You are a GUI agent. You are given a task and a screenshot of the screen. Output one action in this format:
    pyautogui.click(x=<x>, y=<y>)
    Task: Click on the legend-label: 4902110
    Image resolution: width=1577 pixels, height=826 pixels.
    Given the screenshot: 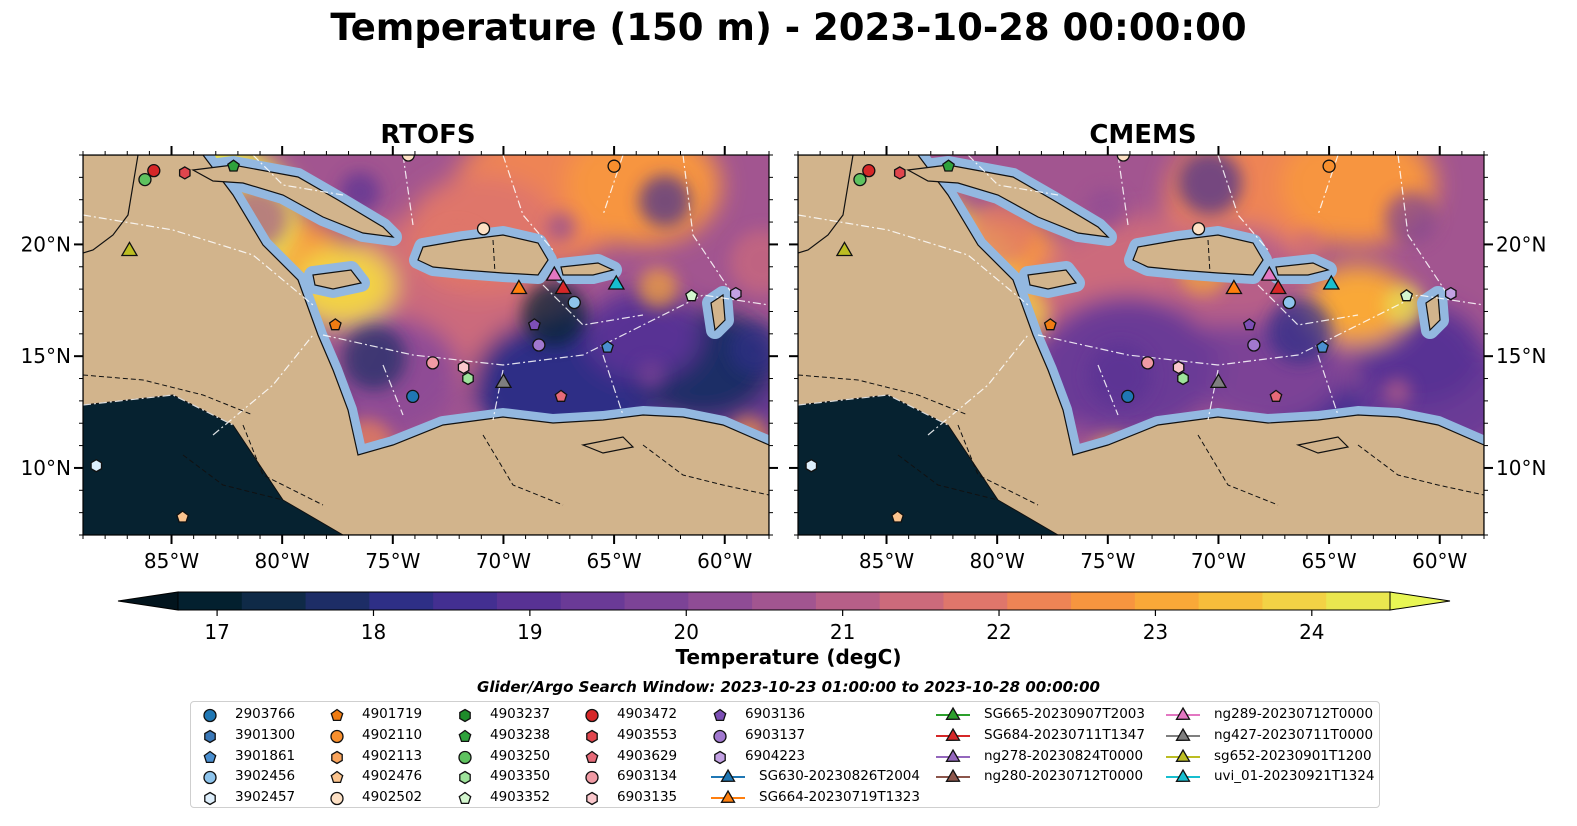 What is the action you would take?
    pyautogui.click(x=392, y=734)
    